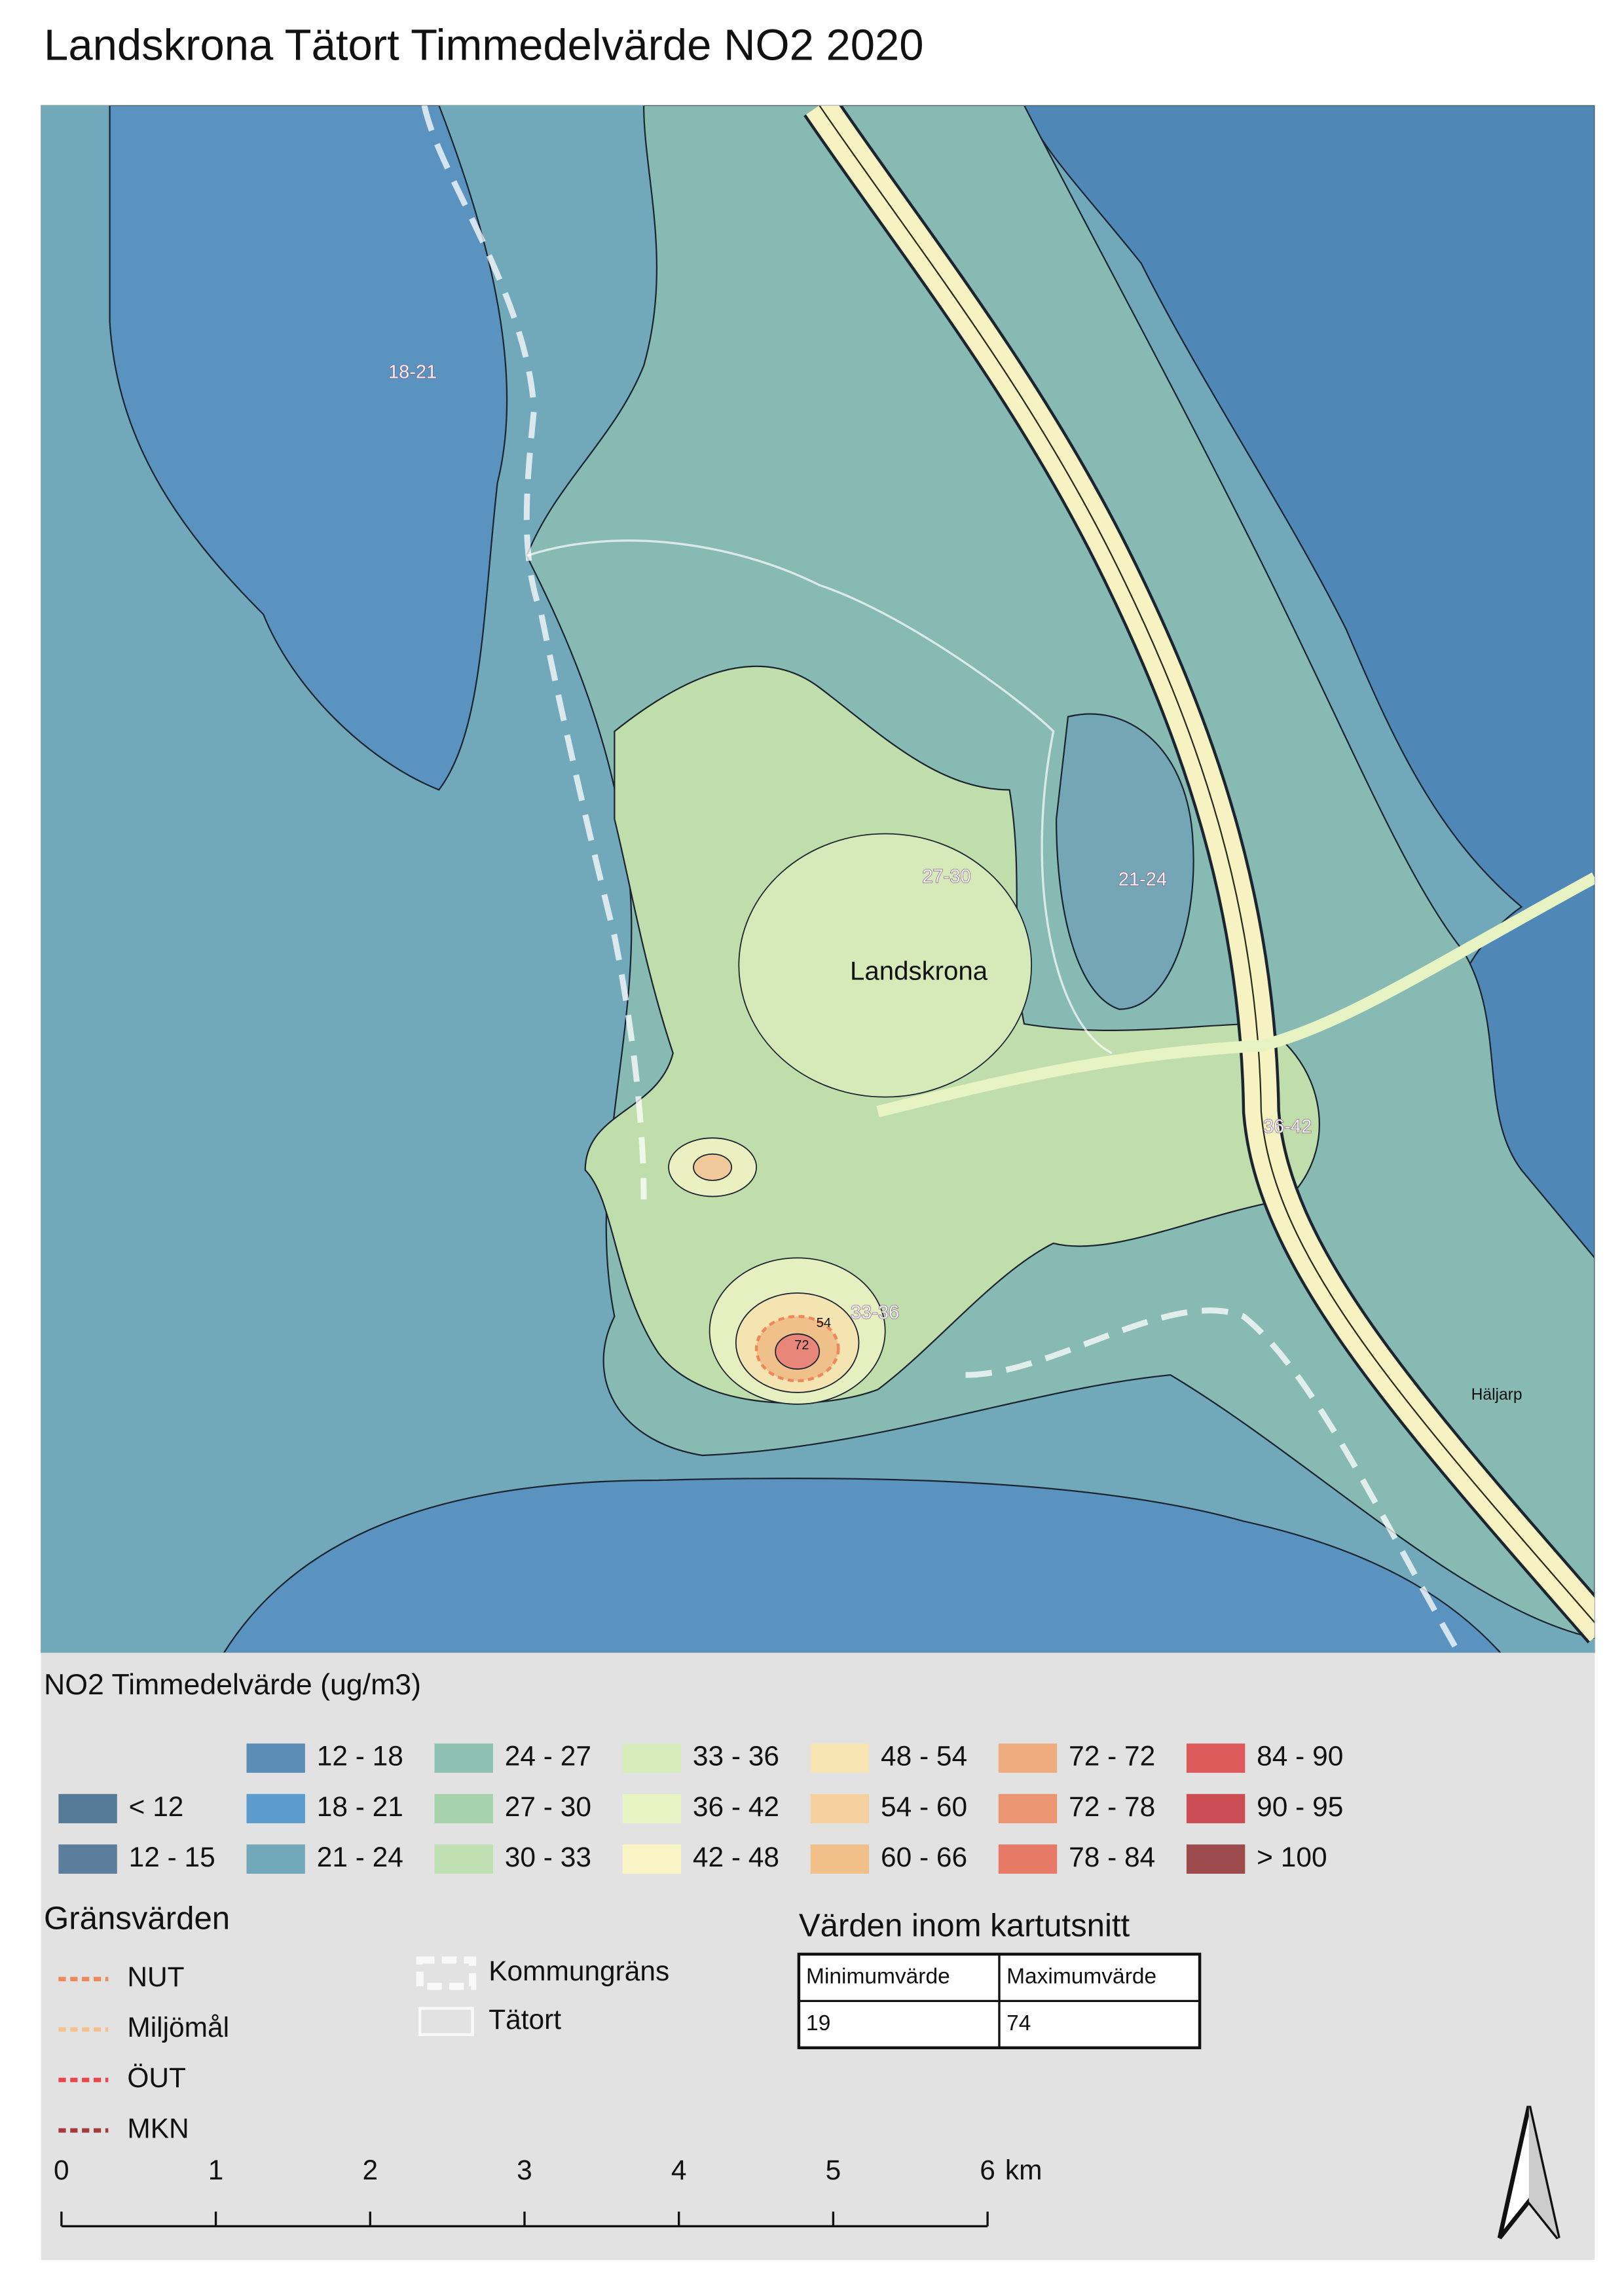 Image resolution: width=1624 pixels, height=2296 pixels. I want to click on legend-label: 24 - 27, so click(548, 1756).